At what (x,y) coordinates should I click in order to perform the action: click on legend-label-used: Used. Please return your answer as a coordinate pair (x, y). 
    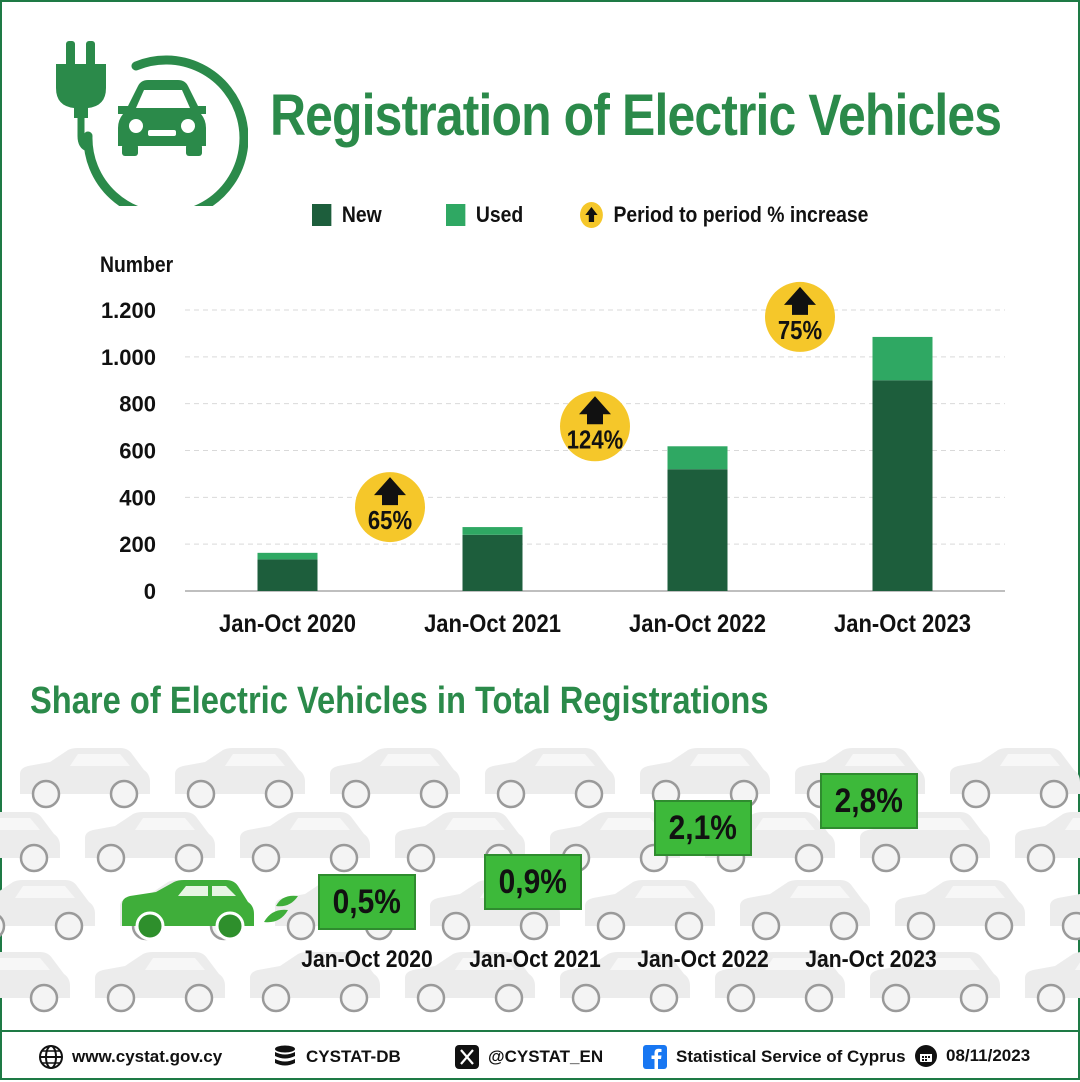
    Looking at the image, I should click on (499, 214).